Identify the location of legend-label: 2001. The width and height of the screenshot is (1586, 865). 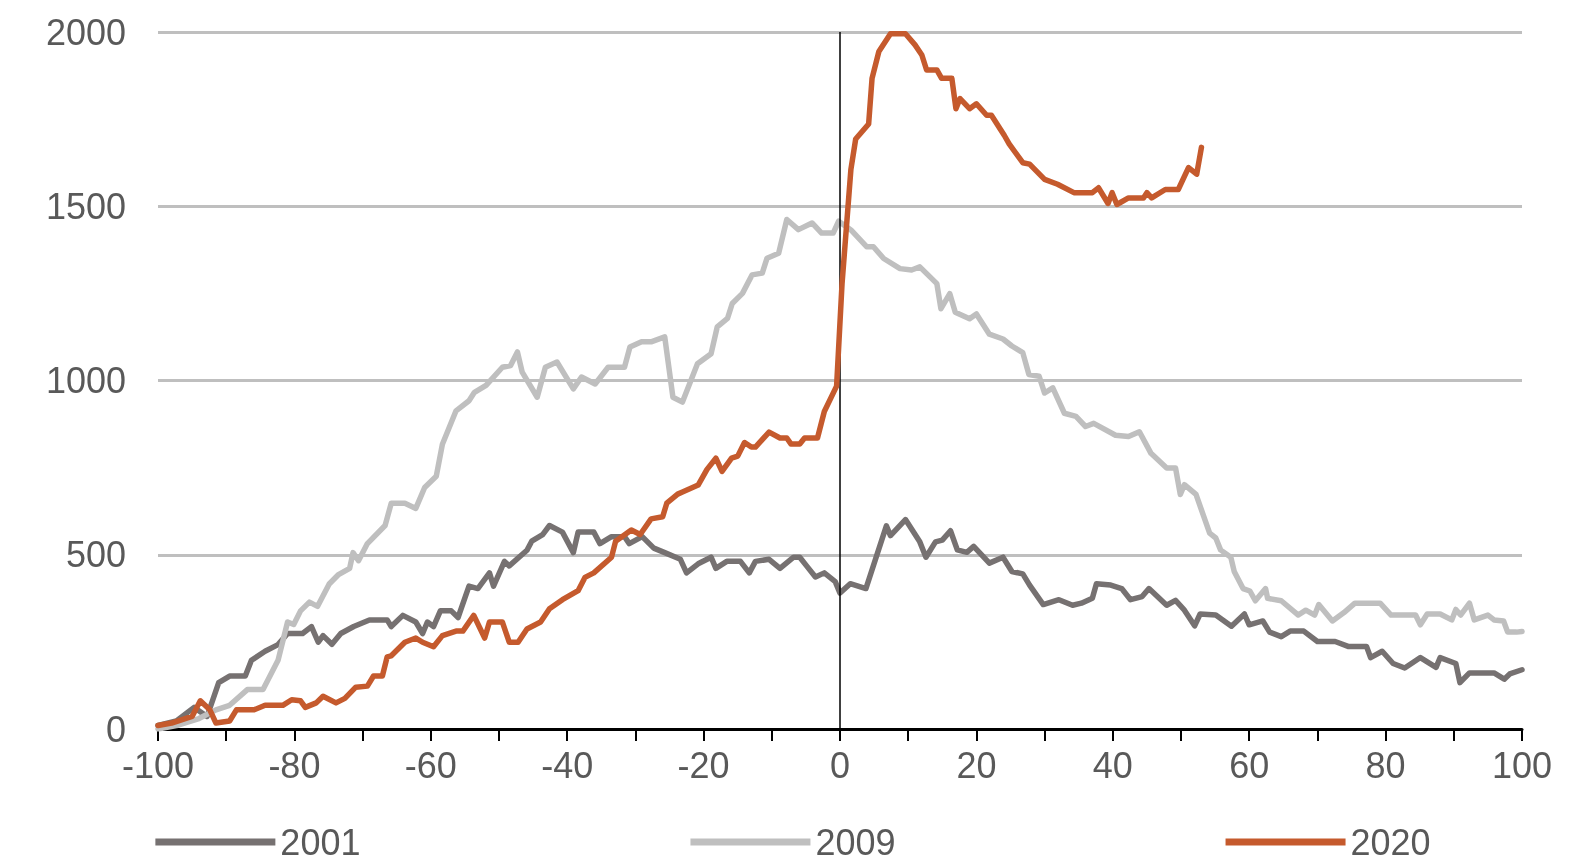
(320, 842).